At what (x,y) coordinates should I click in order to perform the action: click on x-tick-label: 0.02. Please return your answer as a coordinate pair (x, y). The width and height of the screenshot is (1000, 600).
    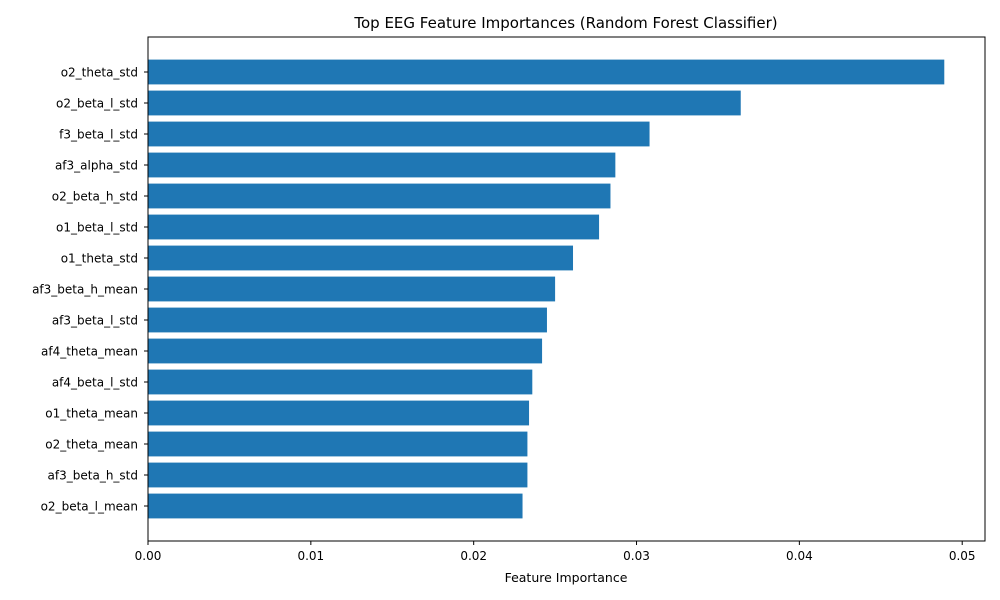
    Looking at the image, I should click on (473, 556).